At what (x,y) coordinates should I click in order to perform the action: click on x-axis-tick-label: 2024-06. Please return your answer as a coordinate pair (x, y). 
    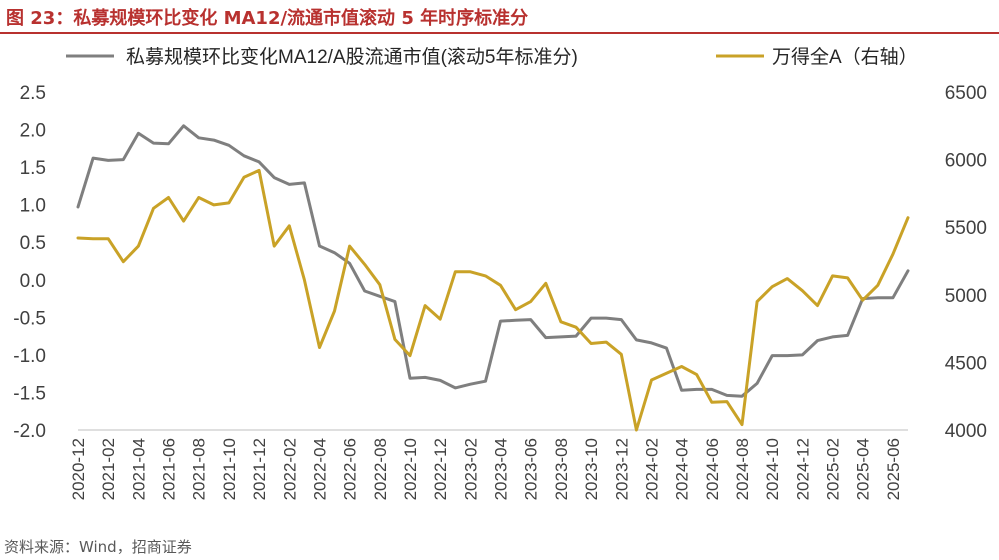
    Looking at the image, I should click on (712, 469).